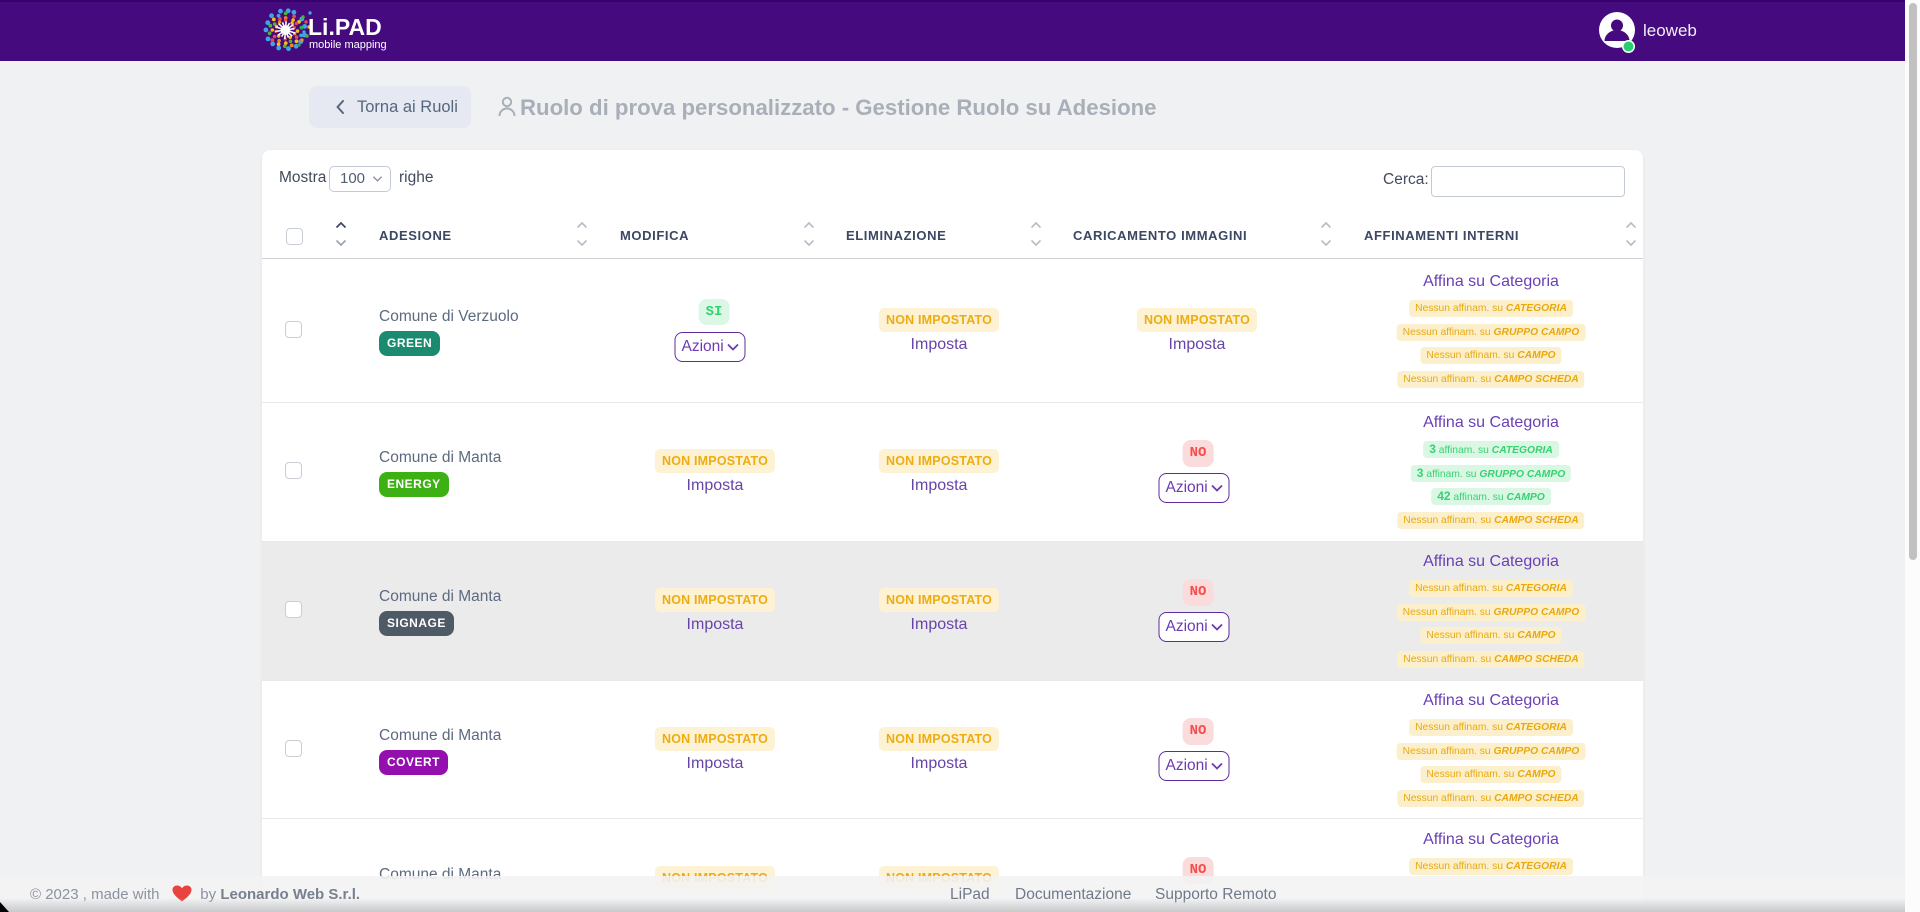 The image size is (1920, 912). Describe the element at coordinates (348, 45) in the screenshot. I see `svg-text: mobile mapping` at that location.